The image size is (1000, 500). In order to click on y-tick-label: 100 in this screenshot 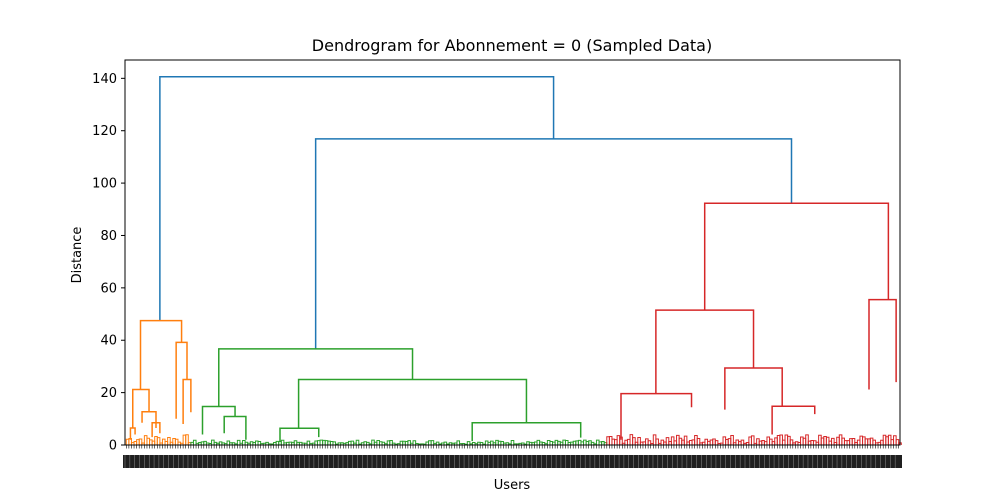, I will do `click(104, 184)`.